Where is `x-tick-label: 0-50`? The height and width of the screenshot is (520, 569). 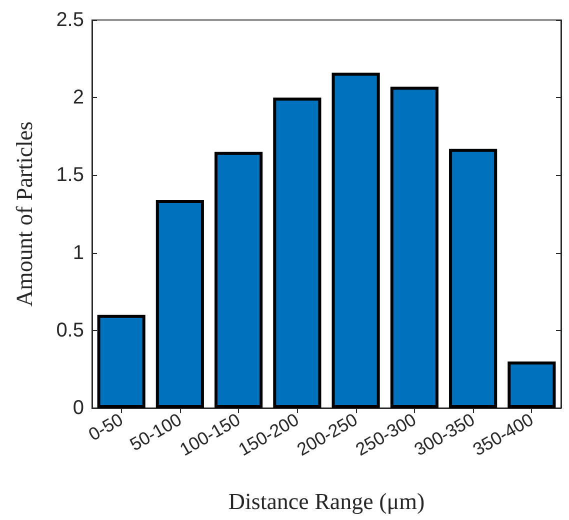
x-tick-label: 0-50 is located at coordinates (105, 427).